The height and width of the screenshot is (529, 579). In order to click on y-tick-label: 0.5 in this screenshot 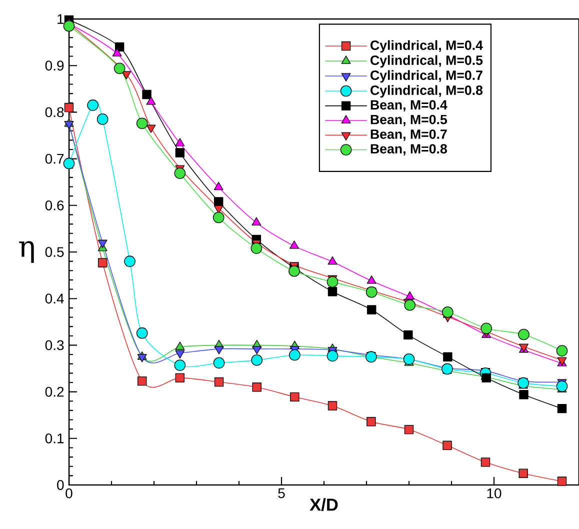, I will do `click(54, 252)`.